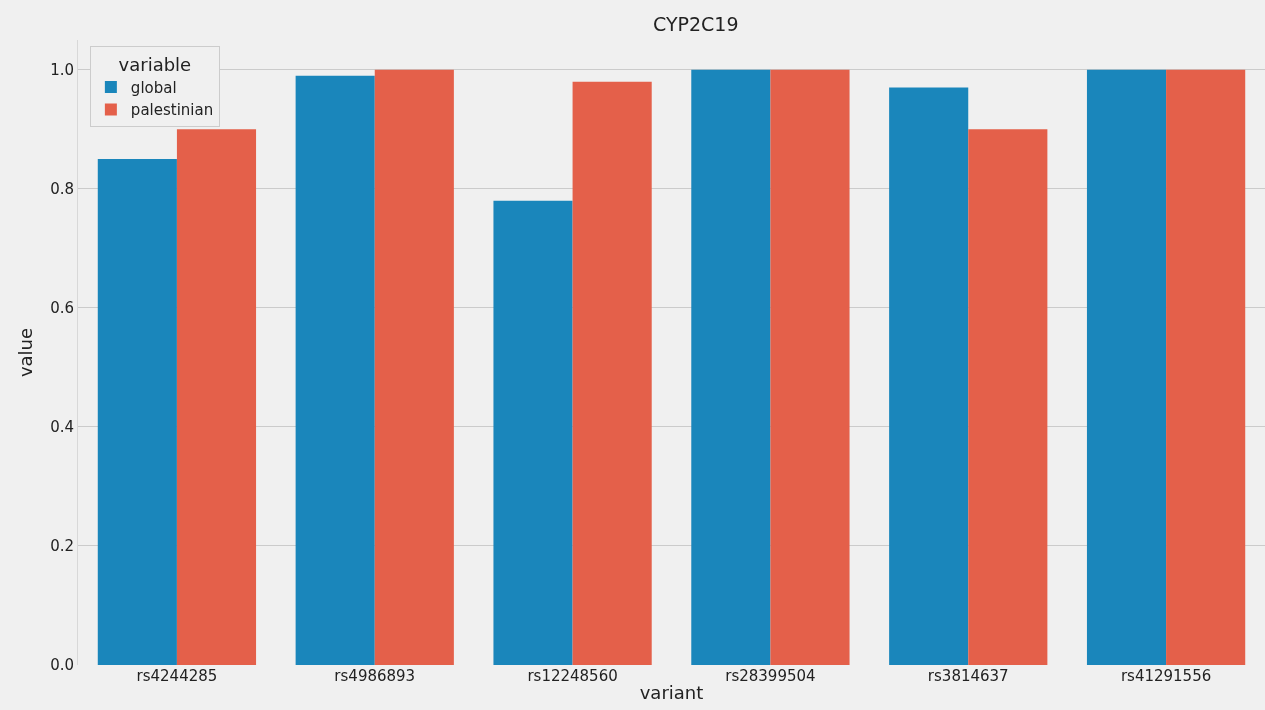 The image size is (1265, 710). Describe the element at coordinates (62, 665) in the screenshot. I see `y-tick-label: 0.0` at that location.